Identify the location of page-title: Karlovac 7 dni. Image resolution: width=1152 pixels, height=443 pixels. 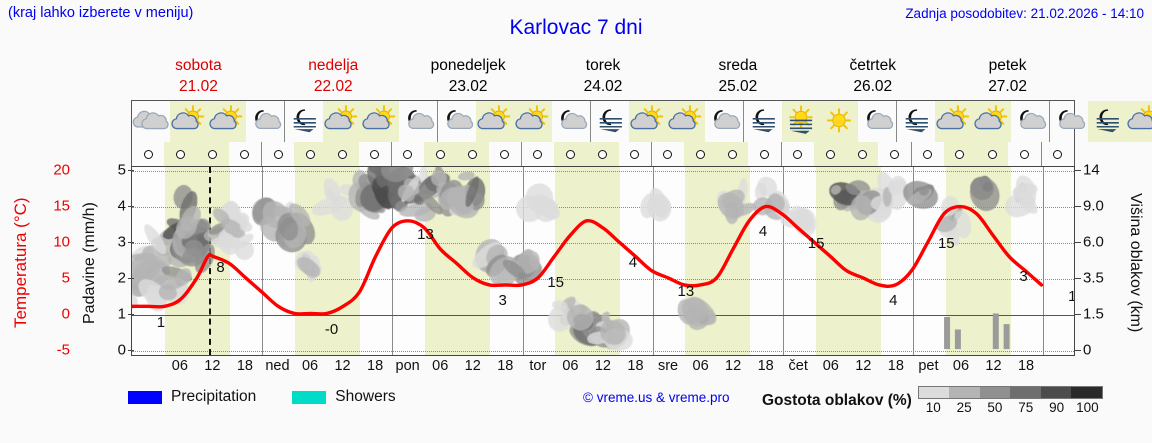
(576, 27).